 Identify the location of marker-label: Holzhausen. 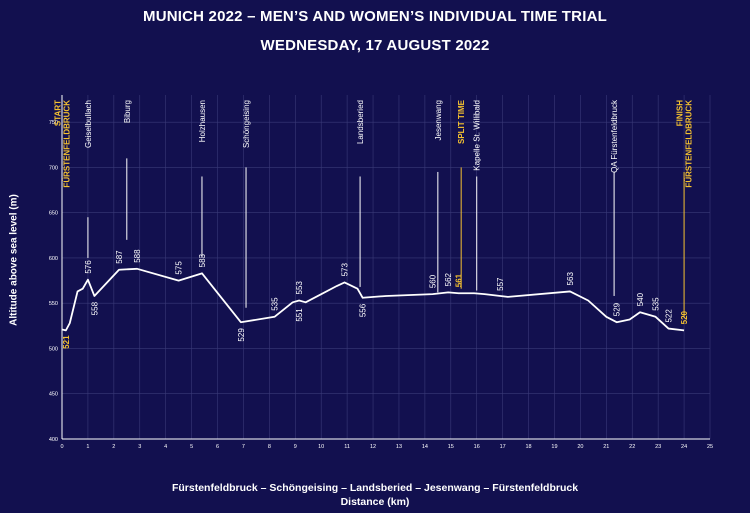
(202, 121).